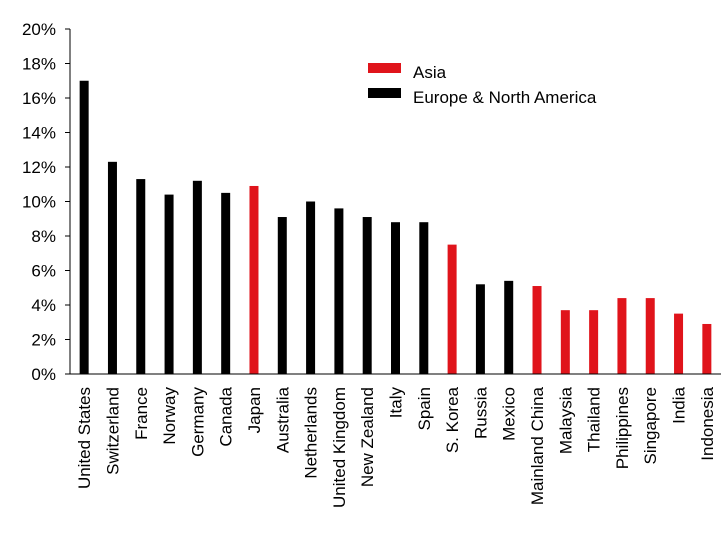 This screenshot has height=535, width=723. What do you see at coordinates (43, 374) in the screenshot?
I see `y-tick-label: 0%` at bounding box center [43, 374].